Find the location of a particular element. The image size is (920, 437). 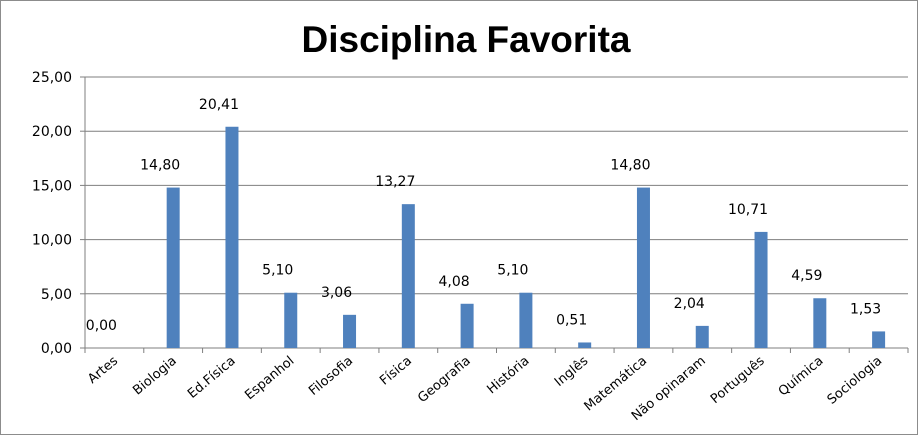

data-label: 3,06 is located at coordinates (336, 293).